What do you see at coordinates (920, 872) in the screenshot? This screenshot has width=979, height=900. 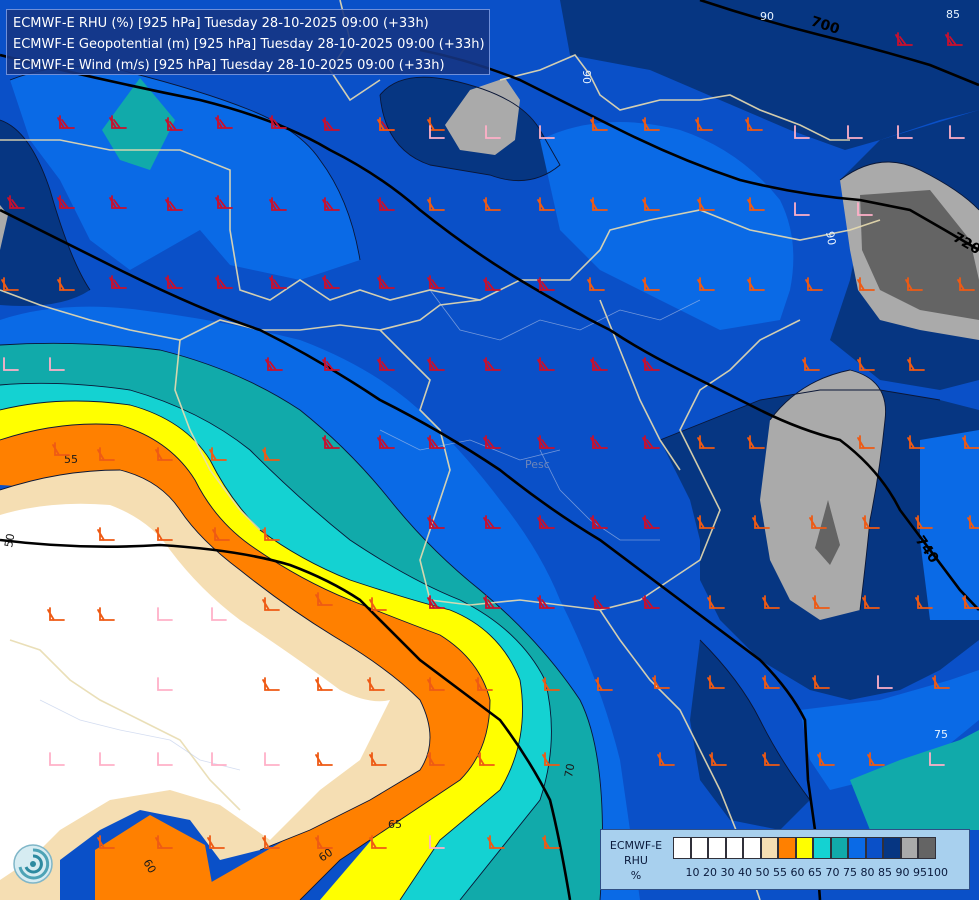 I see `legend-tick: 95` at bounding box center [920, 872].